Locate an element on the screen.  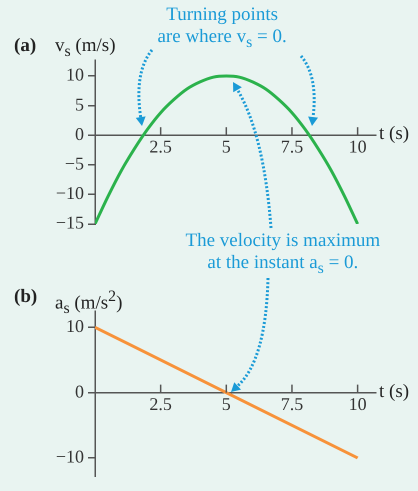
y-tick-label: −15 is located at coordinates (70, 222).